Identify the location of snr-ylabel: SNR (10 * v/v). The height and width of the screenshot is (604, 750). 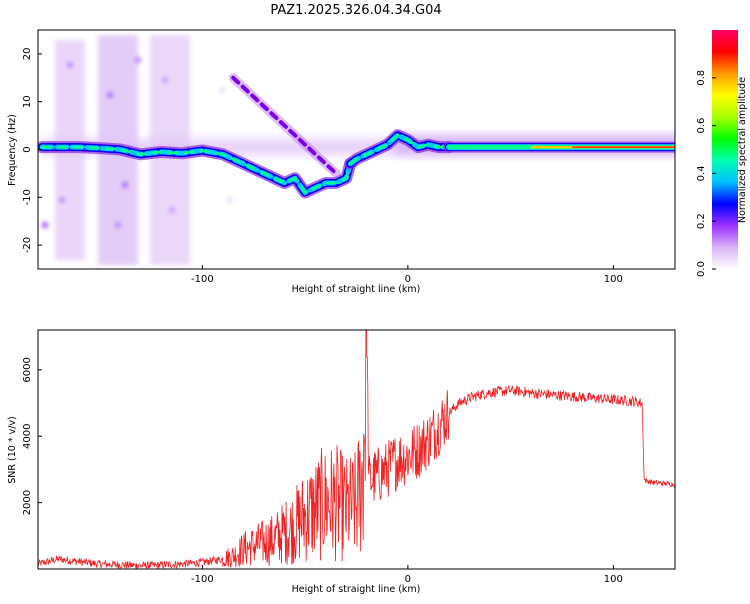
(12, 450).